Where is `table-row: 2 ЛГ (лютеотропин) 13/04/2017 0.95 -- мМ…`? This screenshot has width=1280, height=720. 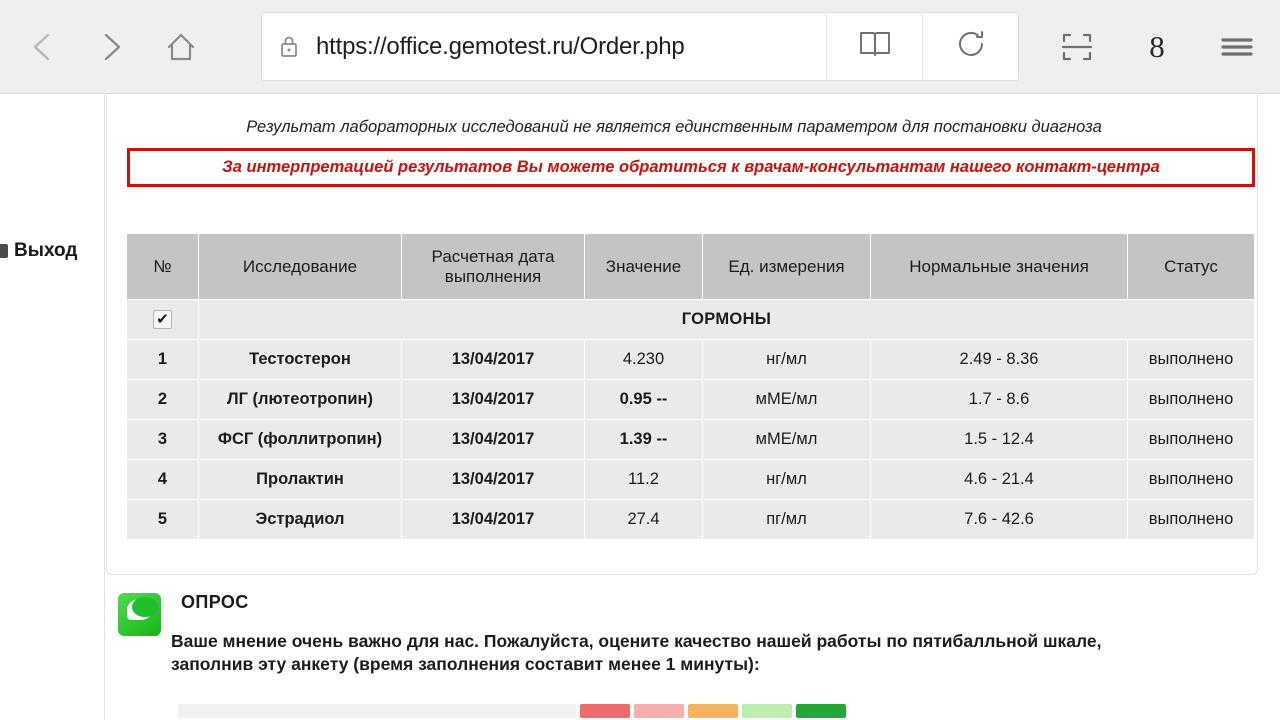 table-row: 2 ЛГ (лютеотропин) 13/04/2017 0.95 -- мМ… is located at coordinates (690, 399).